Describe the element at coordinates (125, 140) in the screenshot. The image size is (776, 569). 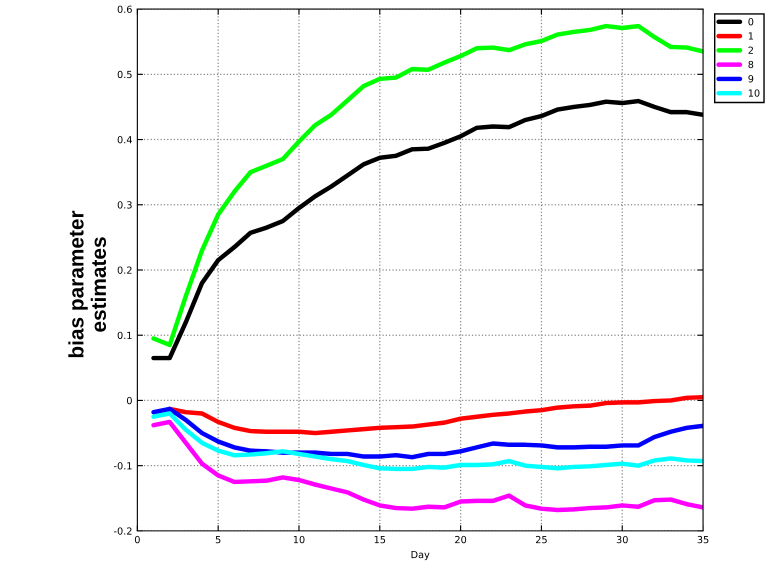
I see `y-tick-label: 0.4` at that location.